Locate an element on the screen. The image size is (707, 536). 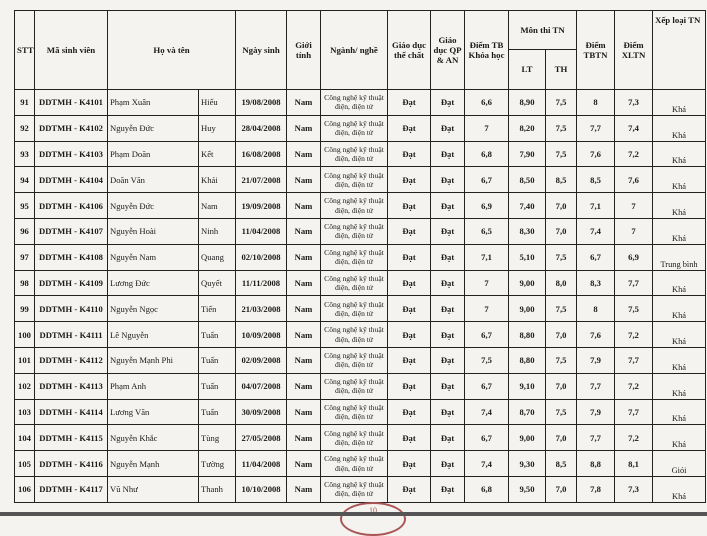
cell-tbtn: 7,4 is located at coordinates (596, 231).